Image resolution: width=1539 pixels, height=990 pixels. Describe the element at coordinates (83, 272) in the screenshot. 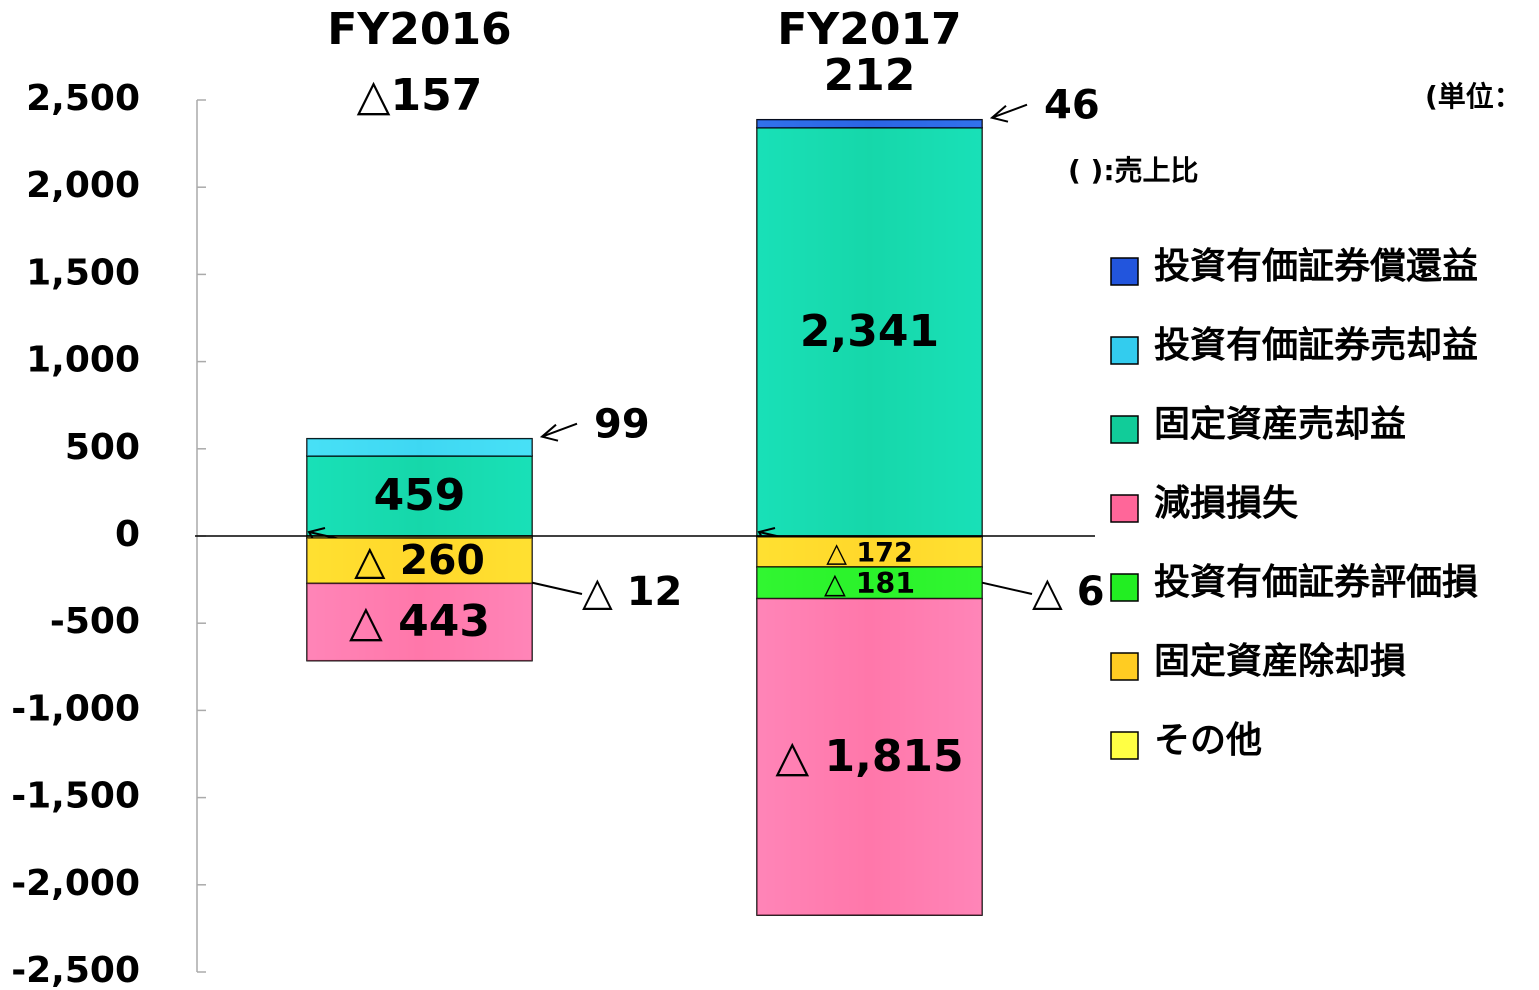

I see `y-tick-label: 1,500` at that location.